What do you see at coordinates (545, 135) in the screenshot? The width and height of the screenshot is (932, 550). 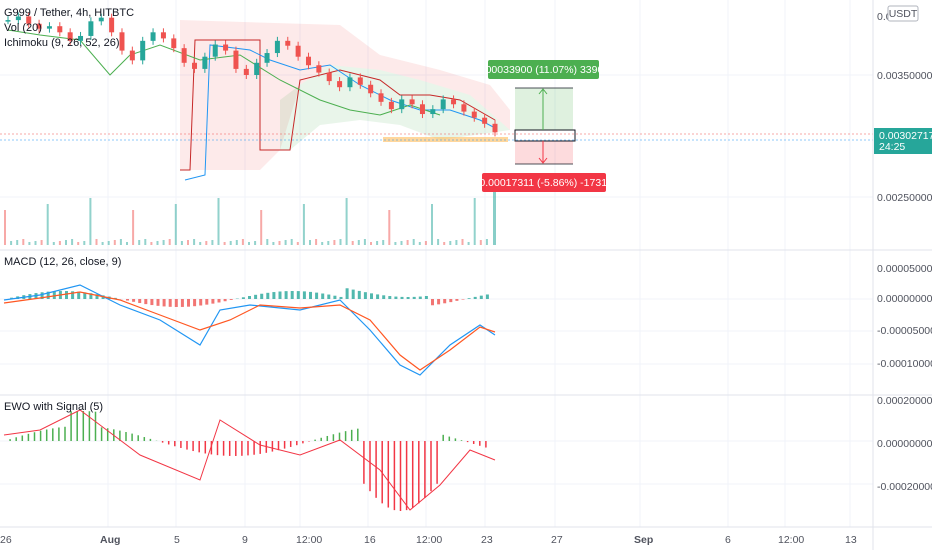 I see `entry-box` at bounding box center [545, 135].